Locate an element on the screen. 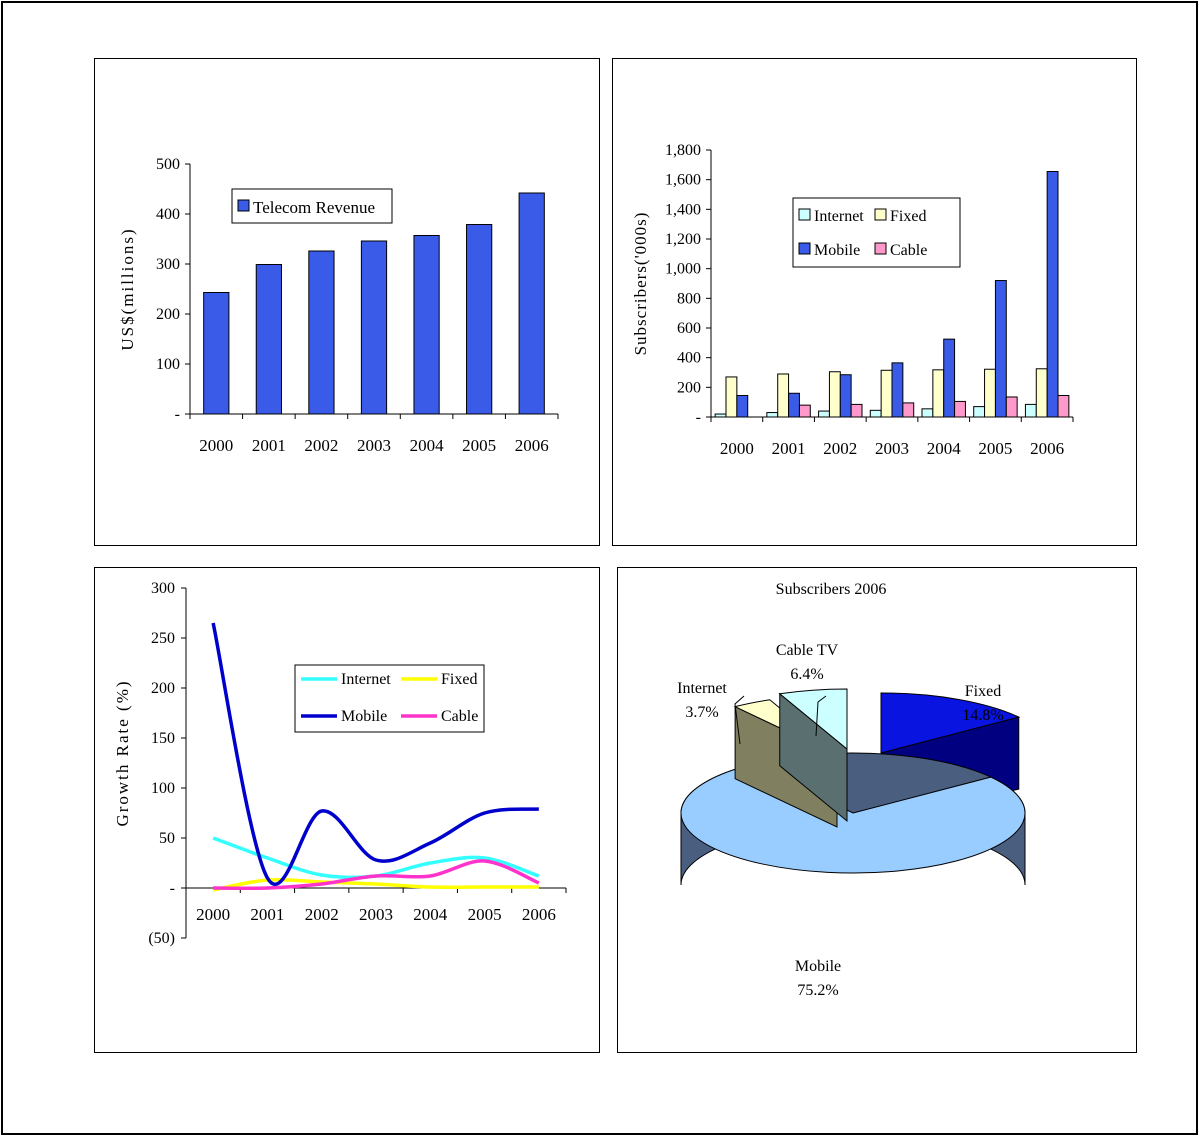  chart-title: Subscribers 2006 is located at coordinates (831, 589).